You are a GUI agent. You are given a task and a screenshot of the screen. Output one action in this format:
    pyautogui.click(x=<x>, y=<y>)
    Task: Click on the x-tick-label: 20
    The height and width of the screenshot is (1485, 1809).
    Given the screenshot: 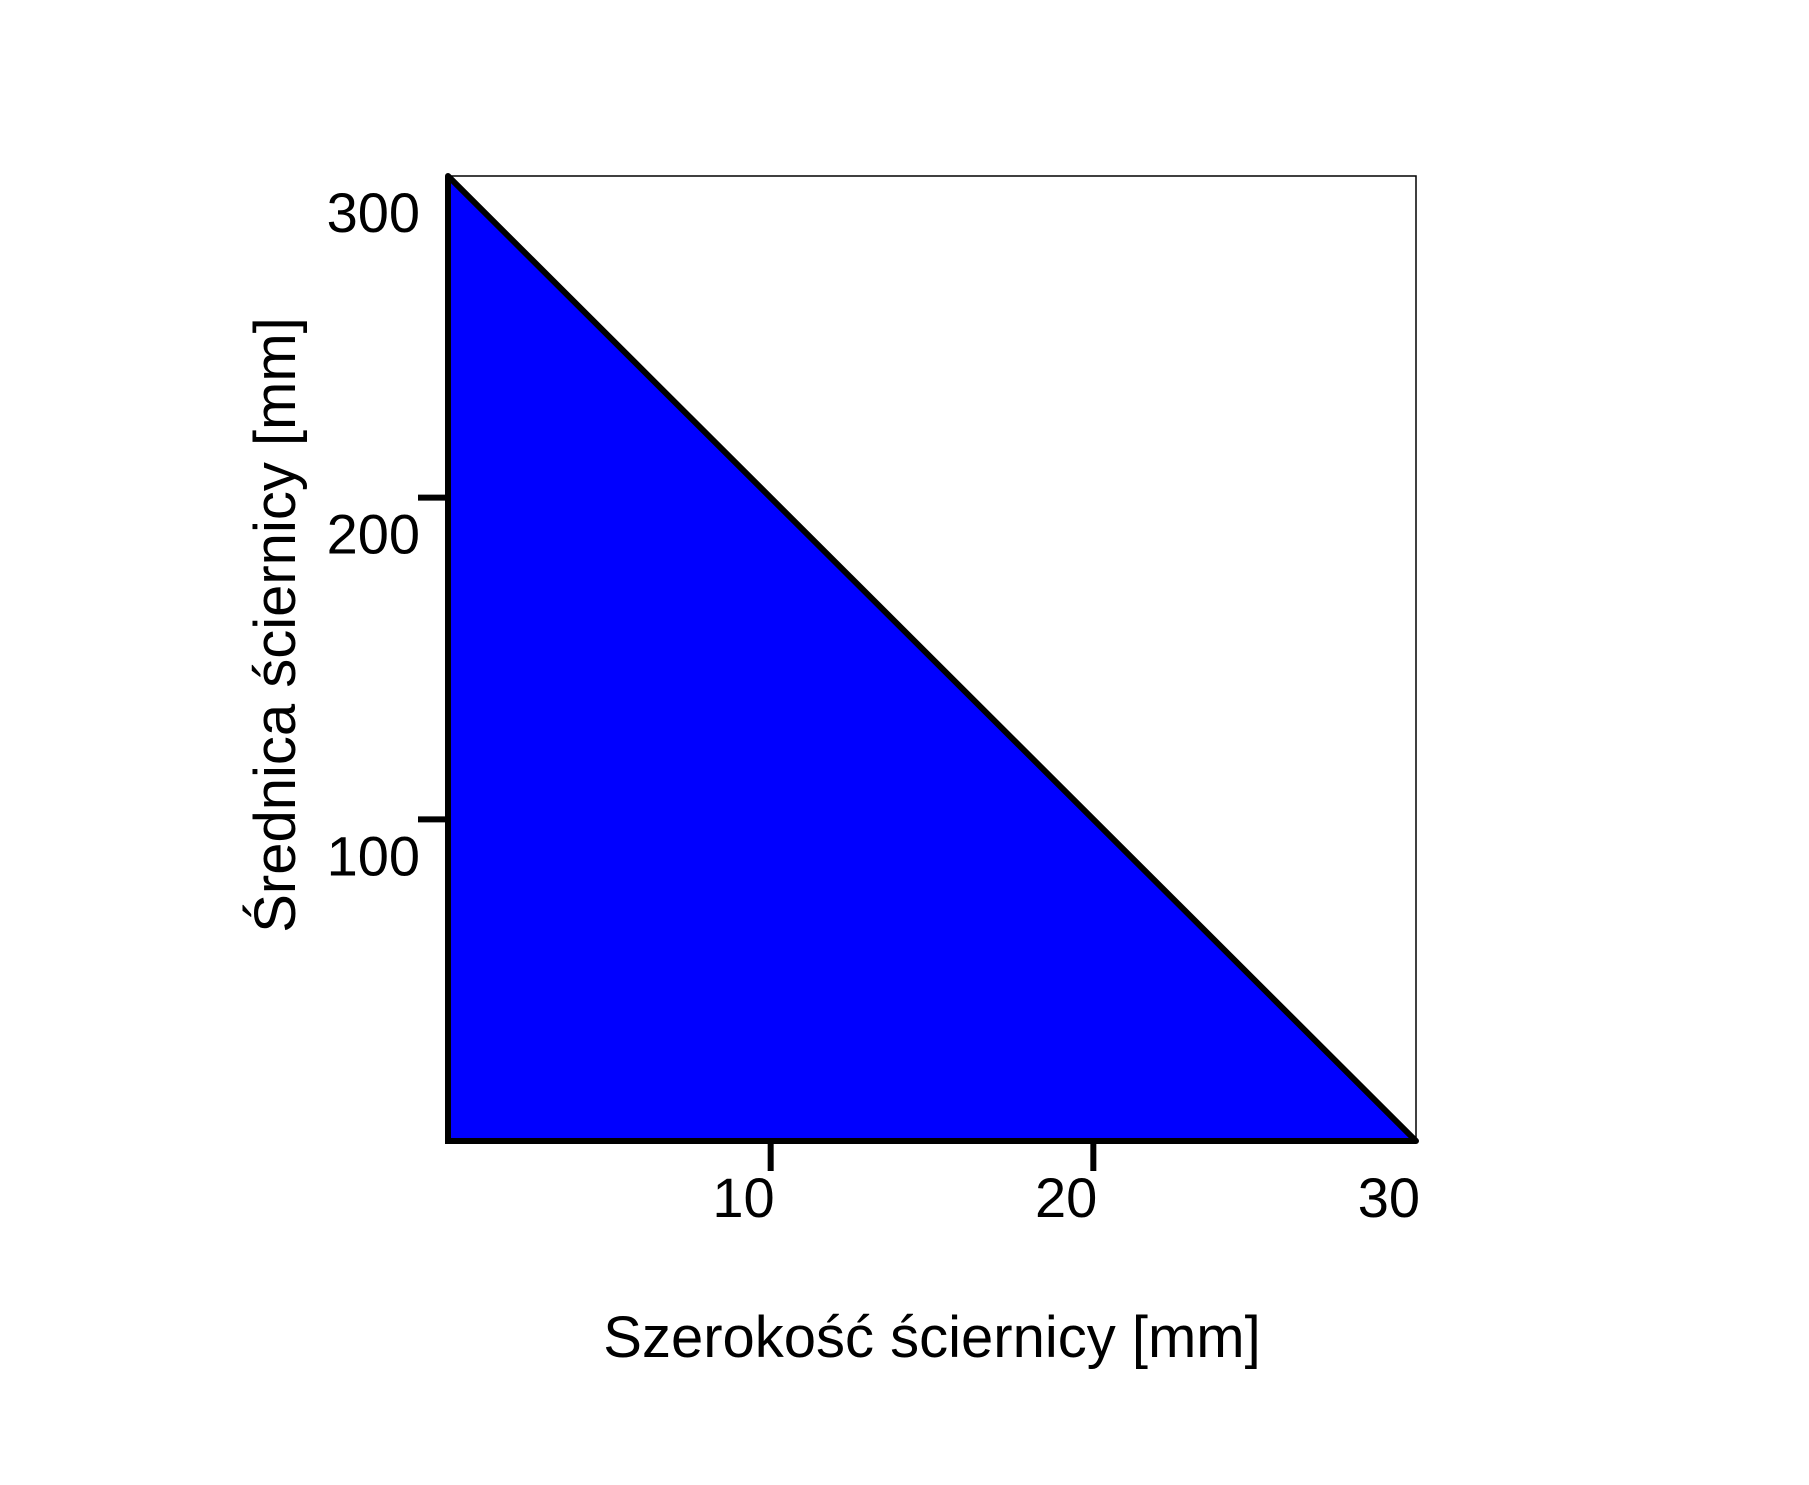 What is the action you would take?
    pyautogui.click(x=1066, y=1197)
    